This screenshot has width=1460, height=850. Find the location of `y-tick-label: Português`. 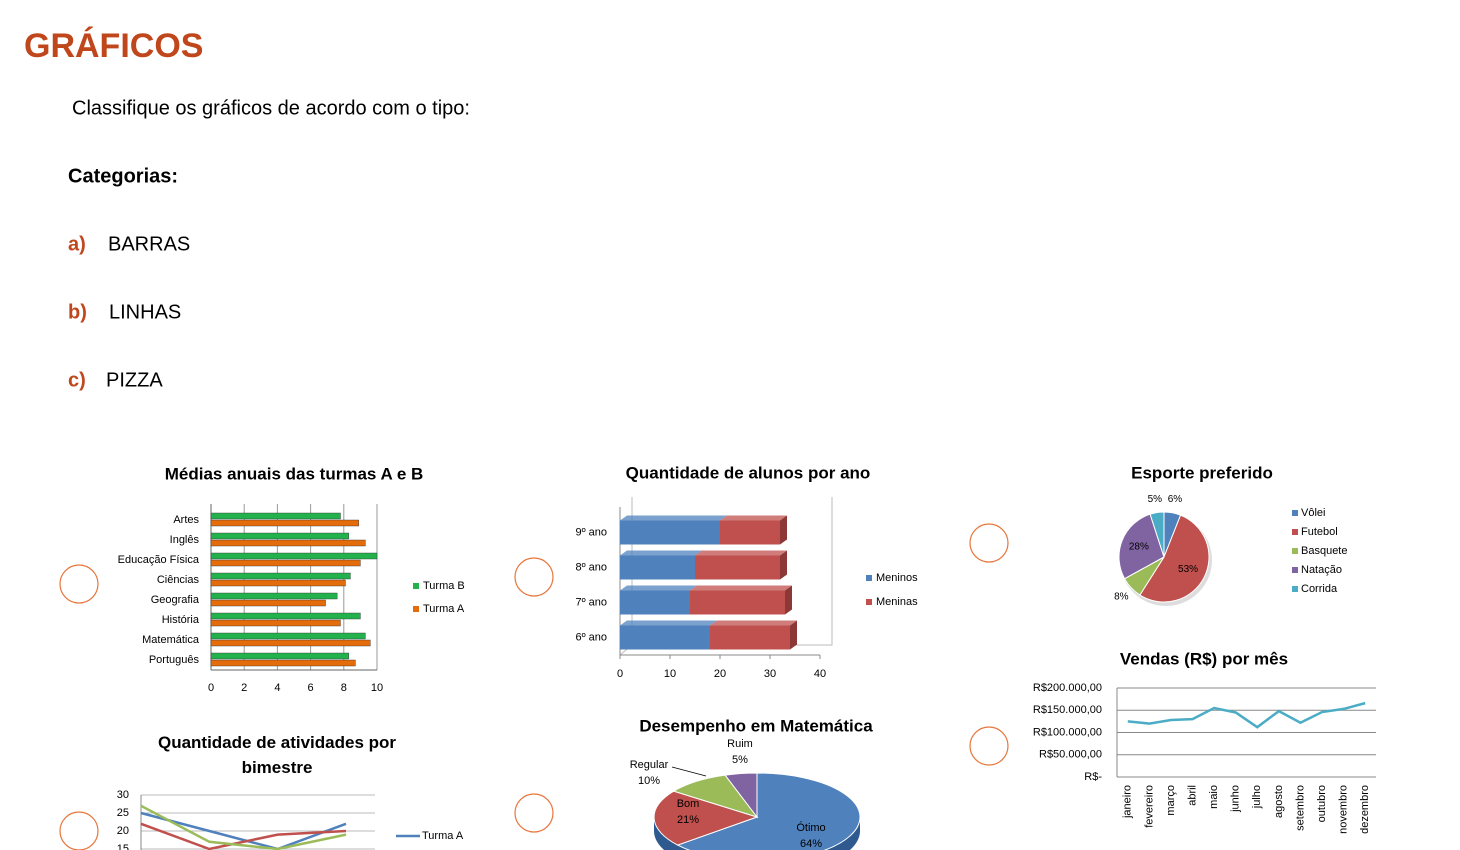

y-tick-label: Português is located at coordinates (174, 660).